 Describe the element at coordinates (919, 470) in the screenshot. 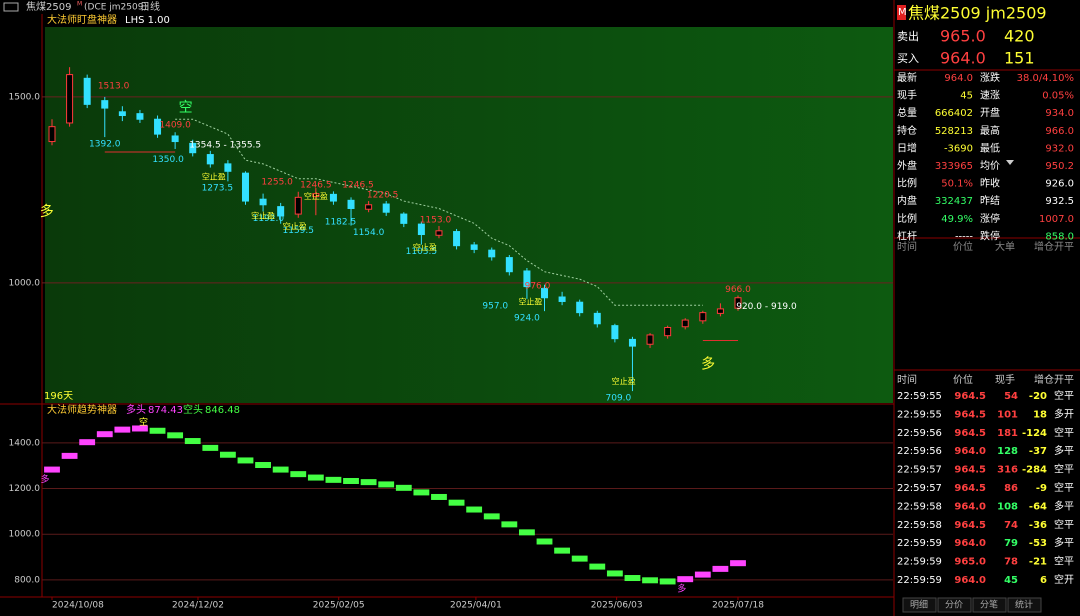

I see `trade-cell: 22:59:57` at that location.